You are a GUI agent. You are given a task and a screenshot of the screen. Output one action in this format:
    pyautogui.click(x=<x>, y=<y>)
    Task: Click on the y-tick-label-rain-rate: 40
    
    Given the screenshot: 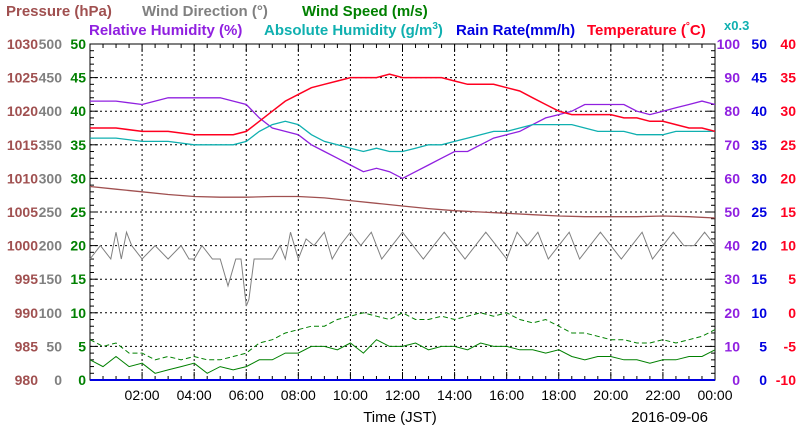 What is the action you would take?
    pyautogui.click(x=759, y=111)
    